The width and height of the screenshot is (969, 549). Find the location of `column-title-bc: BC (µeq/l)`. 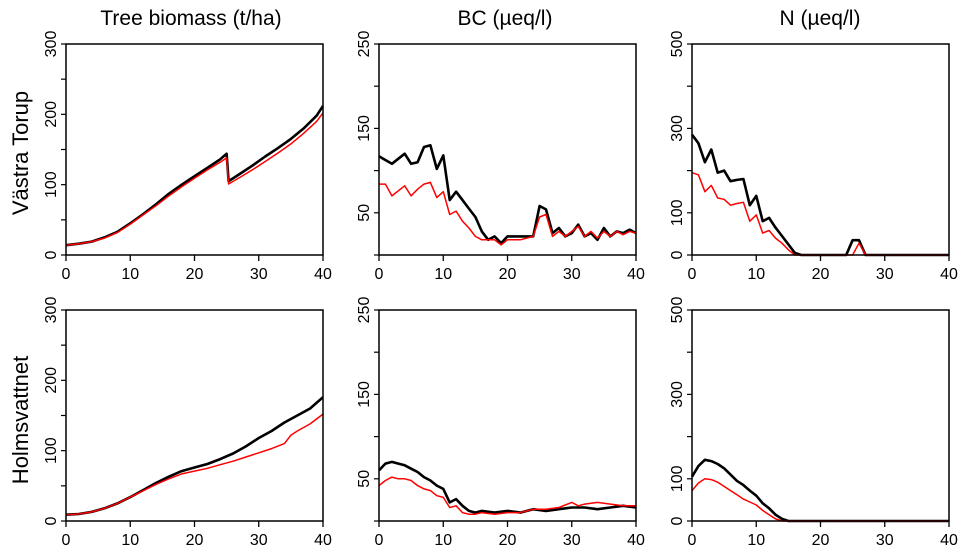

column-title-bc: BC (µeq/l) is located at coordinates (505, 18).